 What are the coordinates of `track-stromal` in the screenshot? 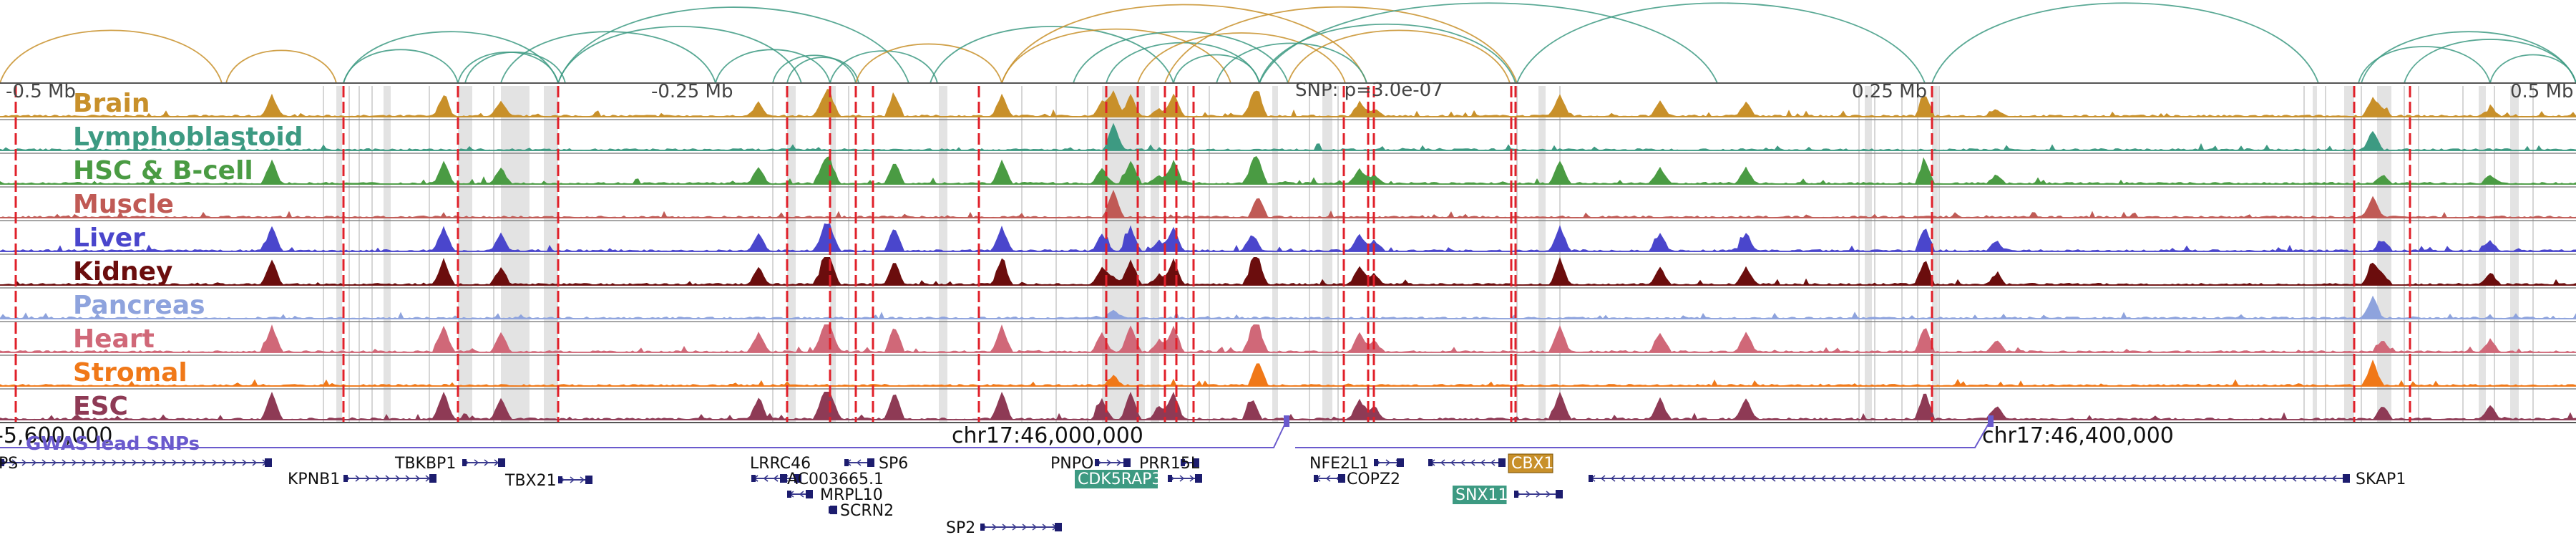 It's located at (1288, 375).